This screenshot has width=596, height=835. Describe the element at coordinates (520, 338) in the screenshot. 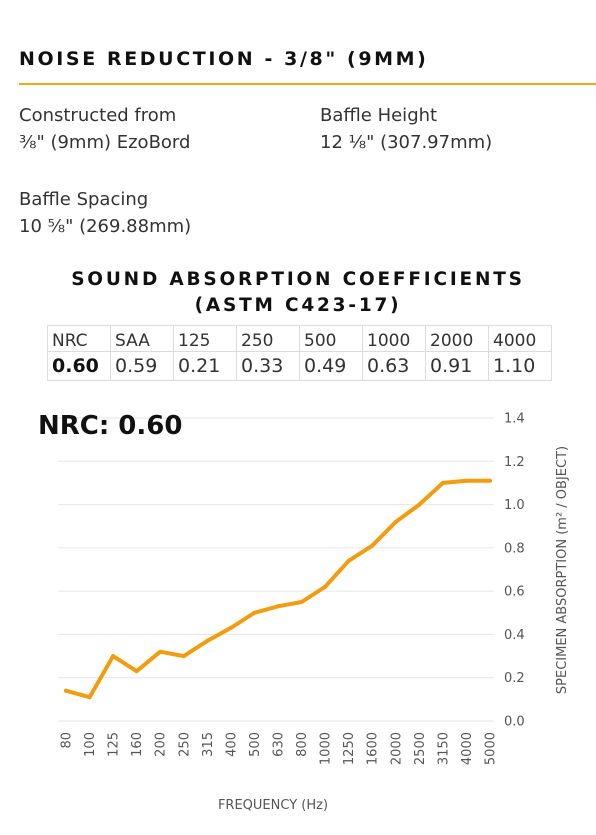

I see `coef-header-4000: 4000` at that location.